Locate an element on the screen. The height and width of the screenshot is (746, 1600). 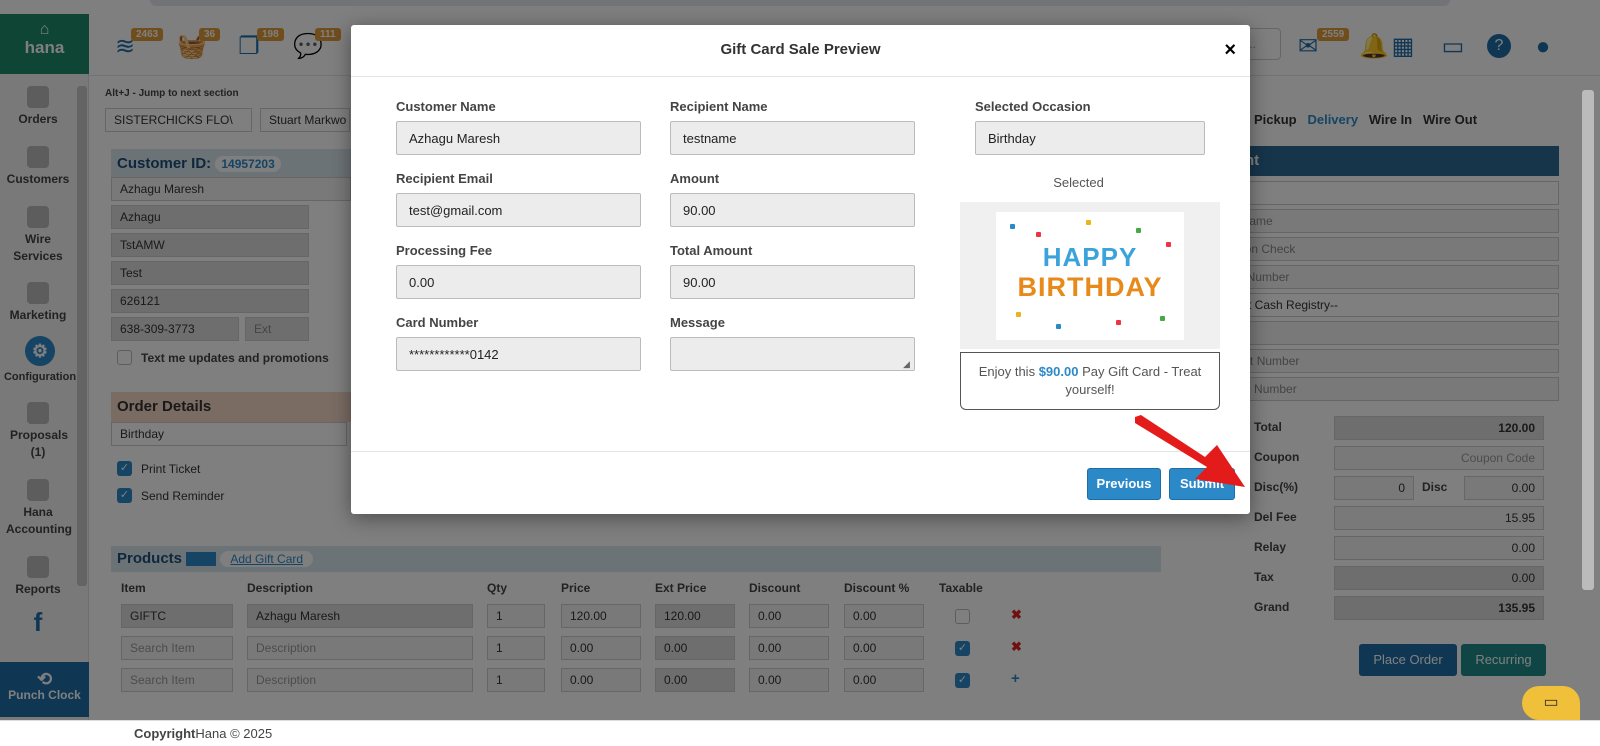
recipient-name-field: testname is located at coordinates (792, 138).